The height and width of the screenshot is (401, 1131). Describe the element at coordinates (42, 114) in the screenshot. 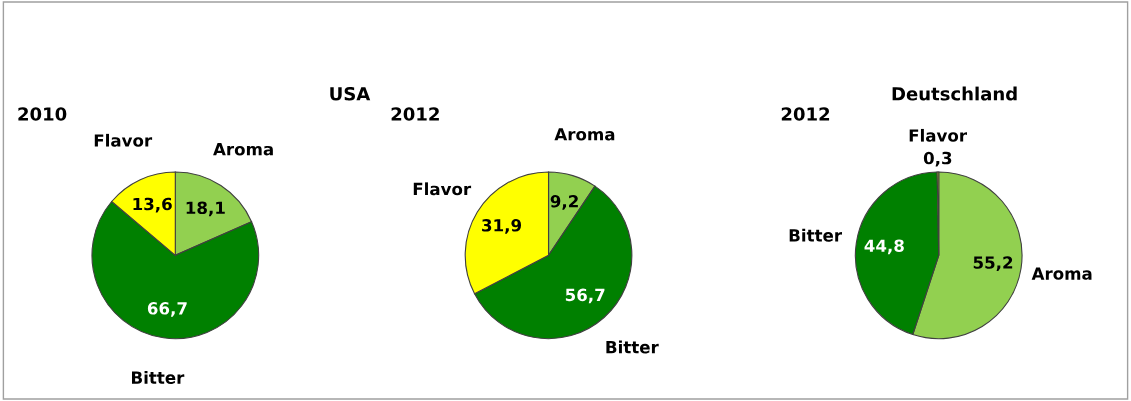

I see `chart-title: 2010` at that location.